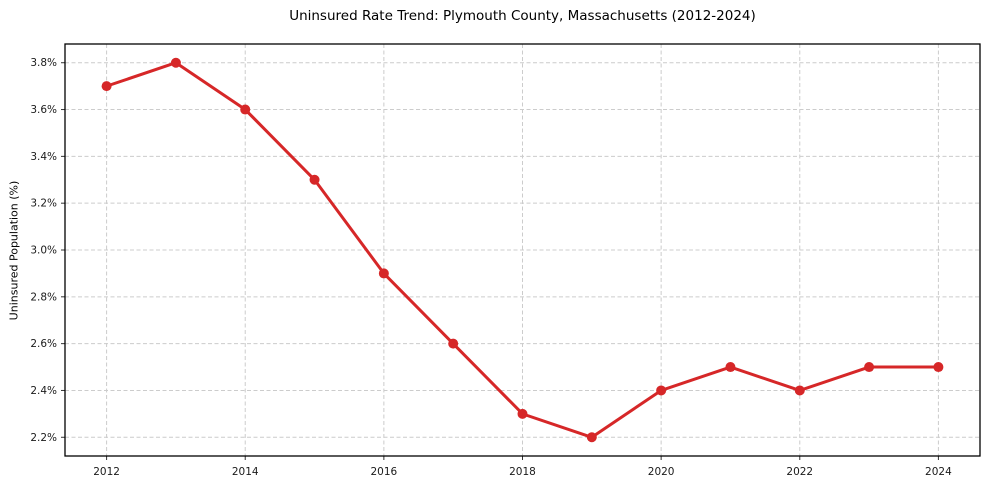 The width and height of the screenshot is (989, 490). What do you see at coordinates (522, 472) in the screenshot?
I see `x-tick-label: 2018` at bounding box center [522, 472].